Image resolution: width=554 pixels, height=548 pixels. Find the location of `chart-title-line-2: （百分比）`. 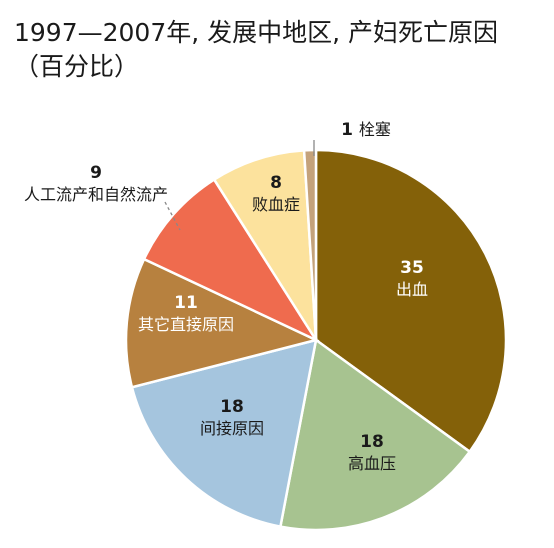

chart-title-line-2: （百分比） is located at coordinates (77, 66).